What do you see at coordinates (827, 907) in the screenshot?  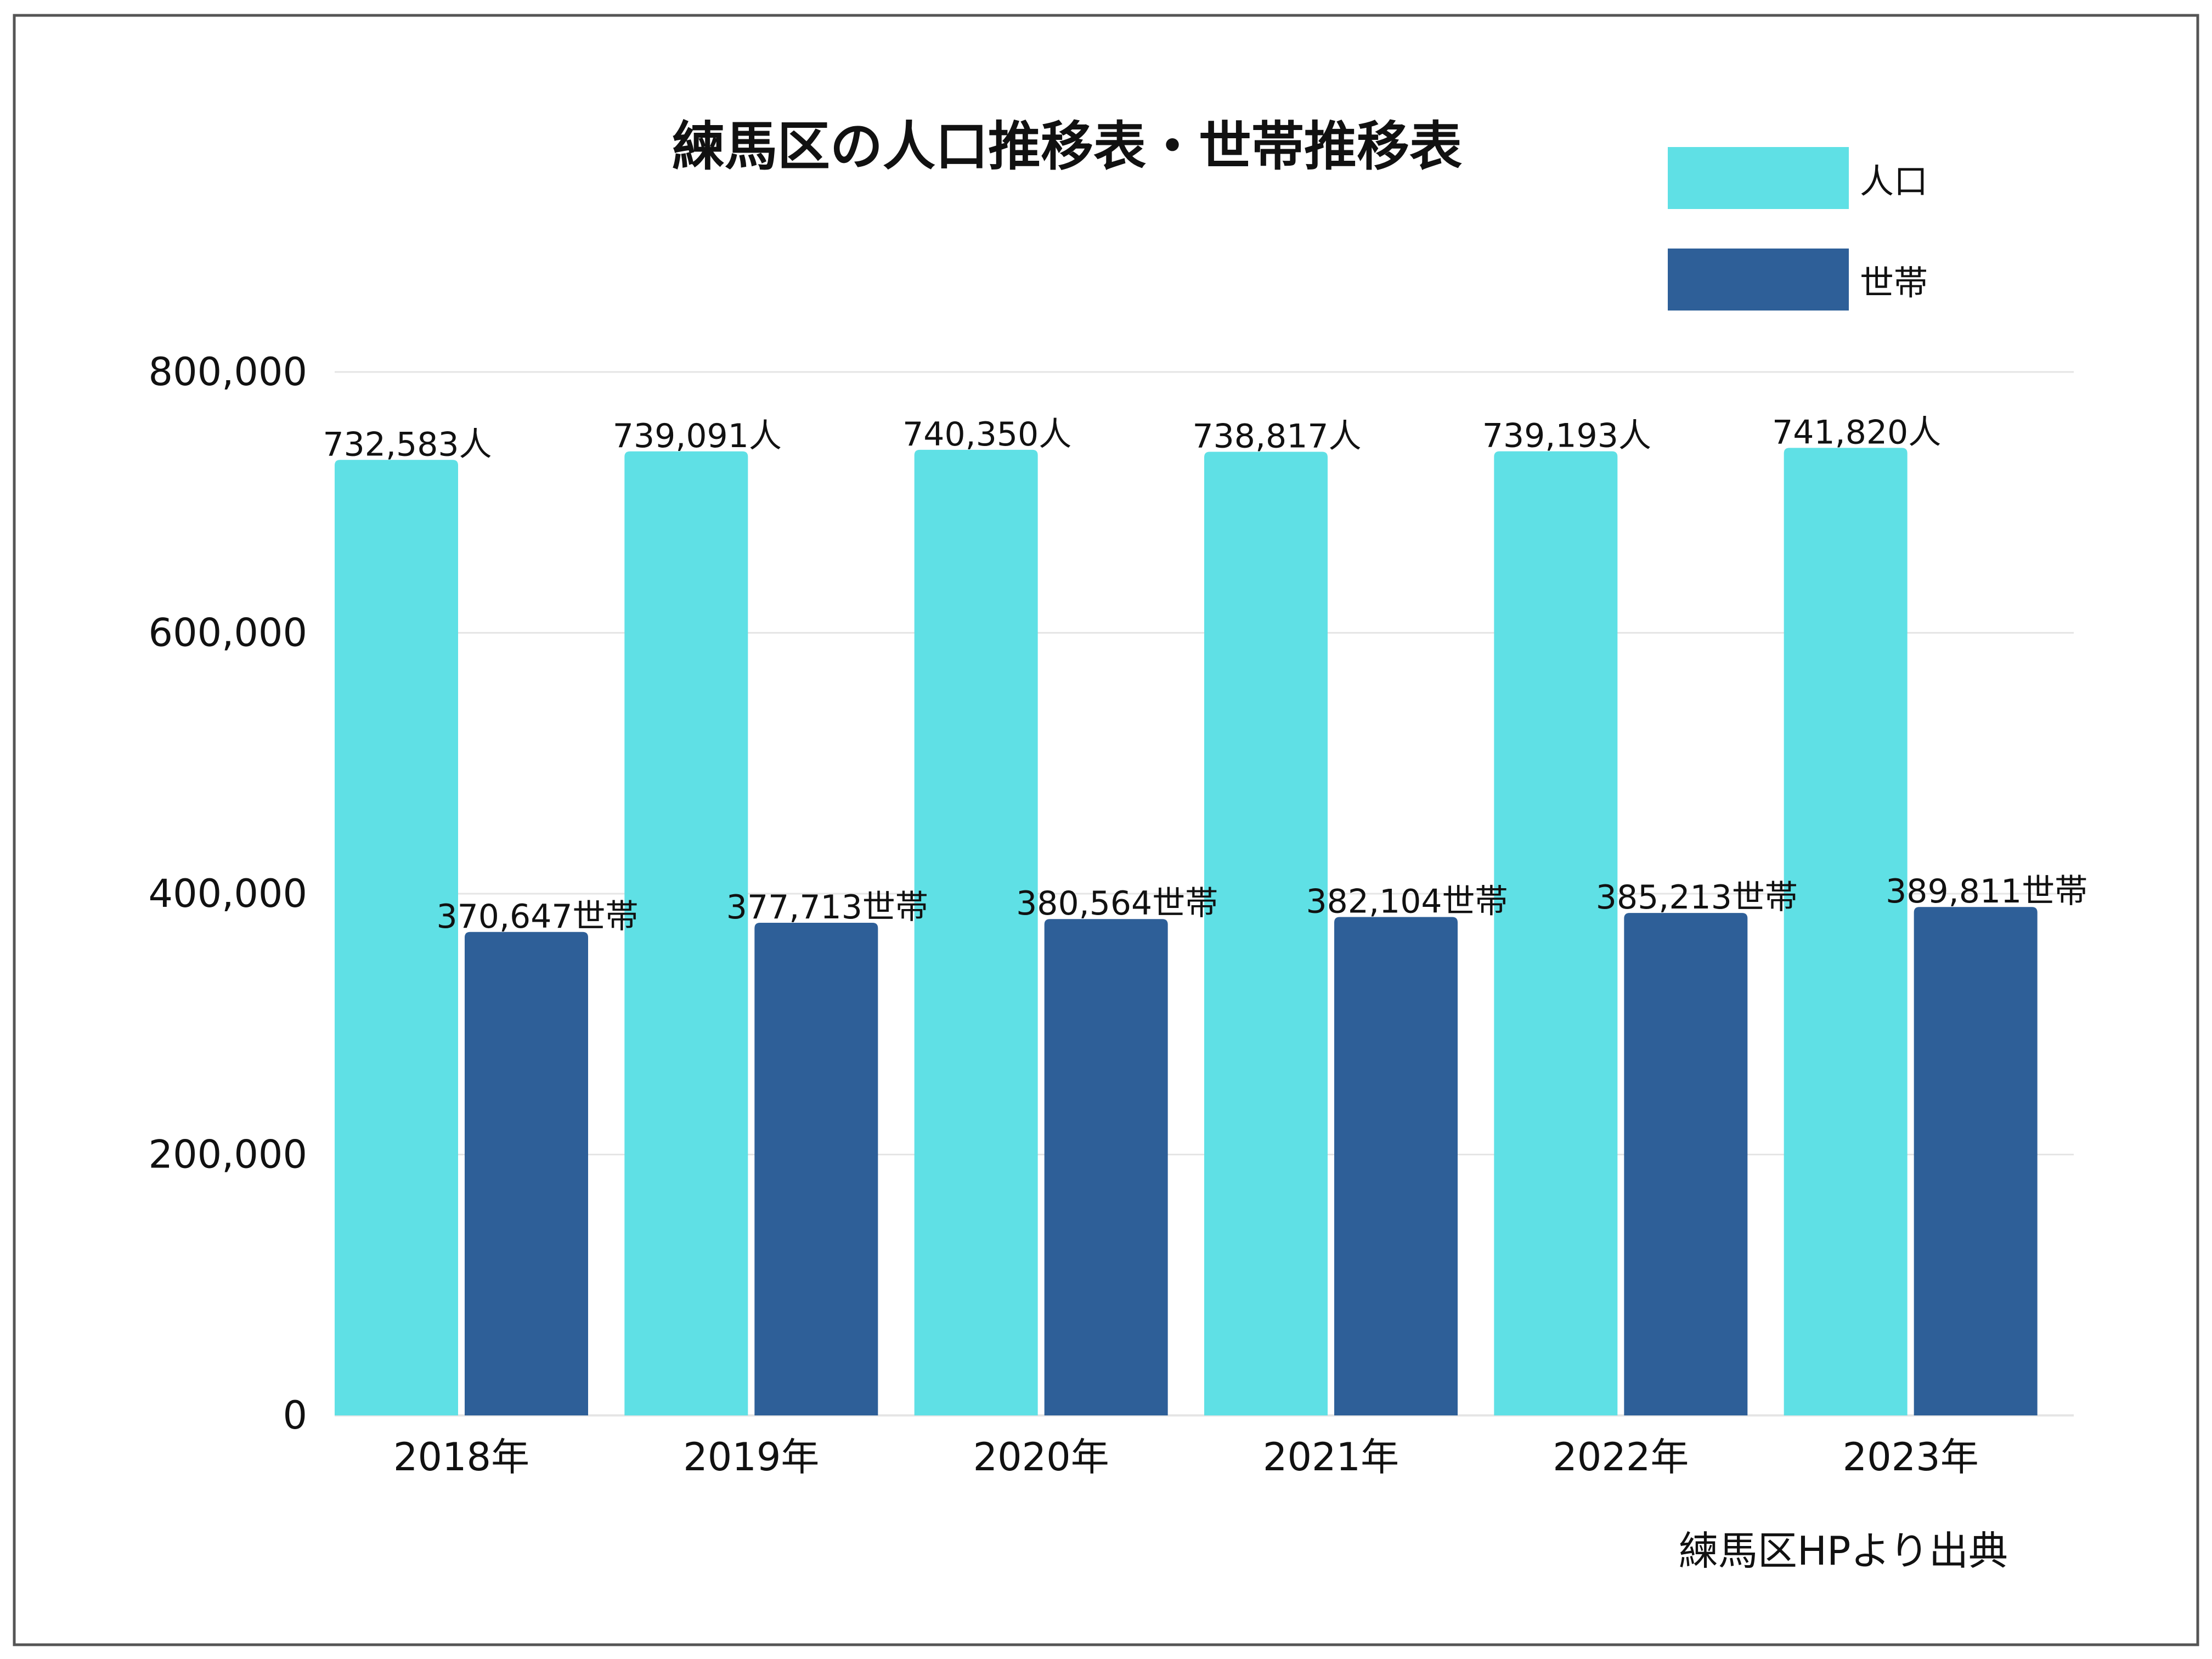 I see `data-label-households: 377,713世帯` at bounding box center [827, 907].